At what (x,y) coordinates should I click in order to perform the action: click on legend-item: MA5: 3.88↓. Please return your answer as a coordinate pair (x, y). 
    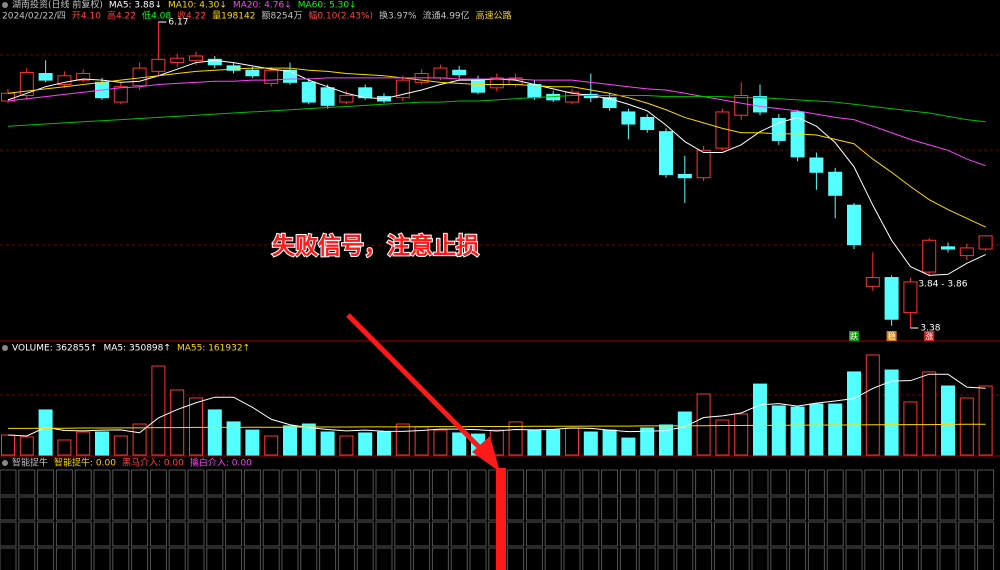
    Looking at the image, I should click on (135, 6).